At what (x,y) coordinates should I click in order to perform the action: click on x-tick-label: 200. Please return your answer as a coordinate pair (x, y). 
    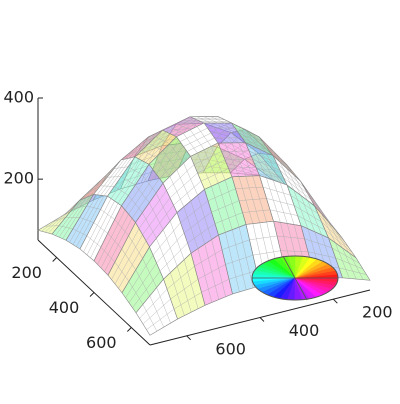
    Looking at the image, I should click on (26, 272).